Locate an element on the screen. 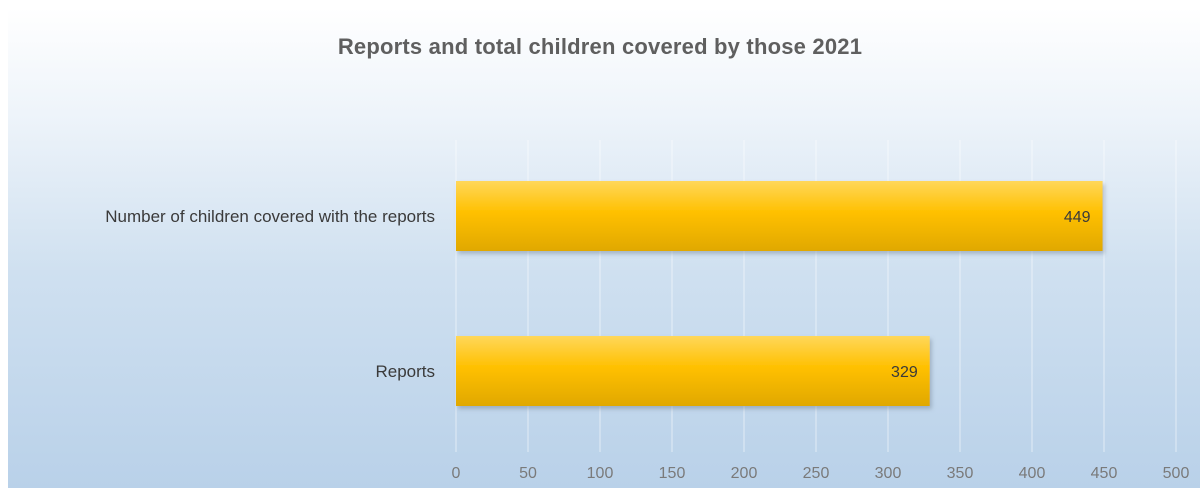  x-tick-label-400: 400 is located at coordinates (1032, 473).